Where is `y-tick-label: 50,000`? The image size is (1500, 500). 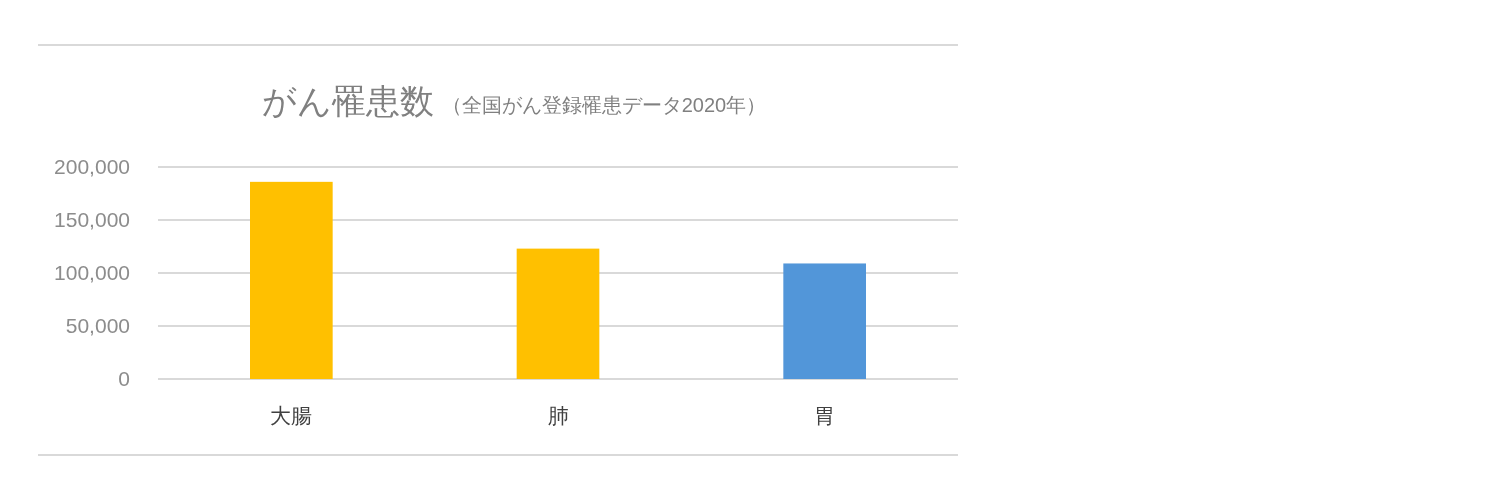 y-tick-label: 50,000 is located at coordinates (97, 325).